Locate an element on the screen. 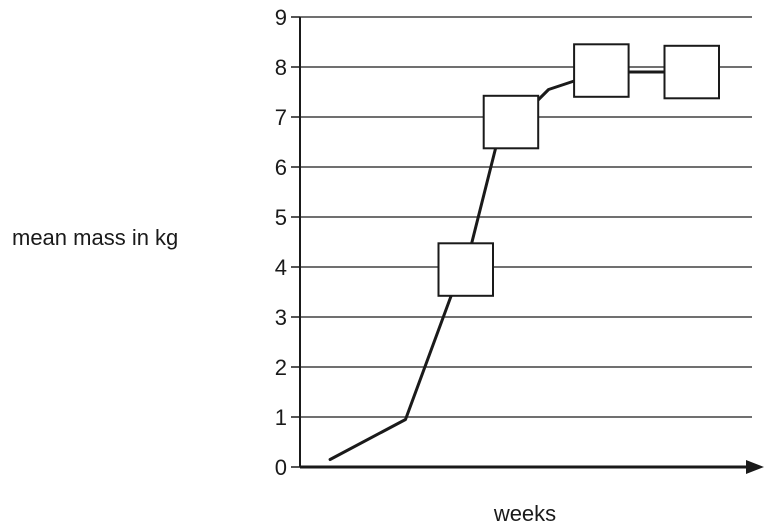 The width and height of the screenshot is (764, 527). x-axis-title: weeks is located at coordinates (524, 513).